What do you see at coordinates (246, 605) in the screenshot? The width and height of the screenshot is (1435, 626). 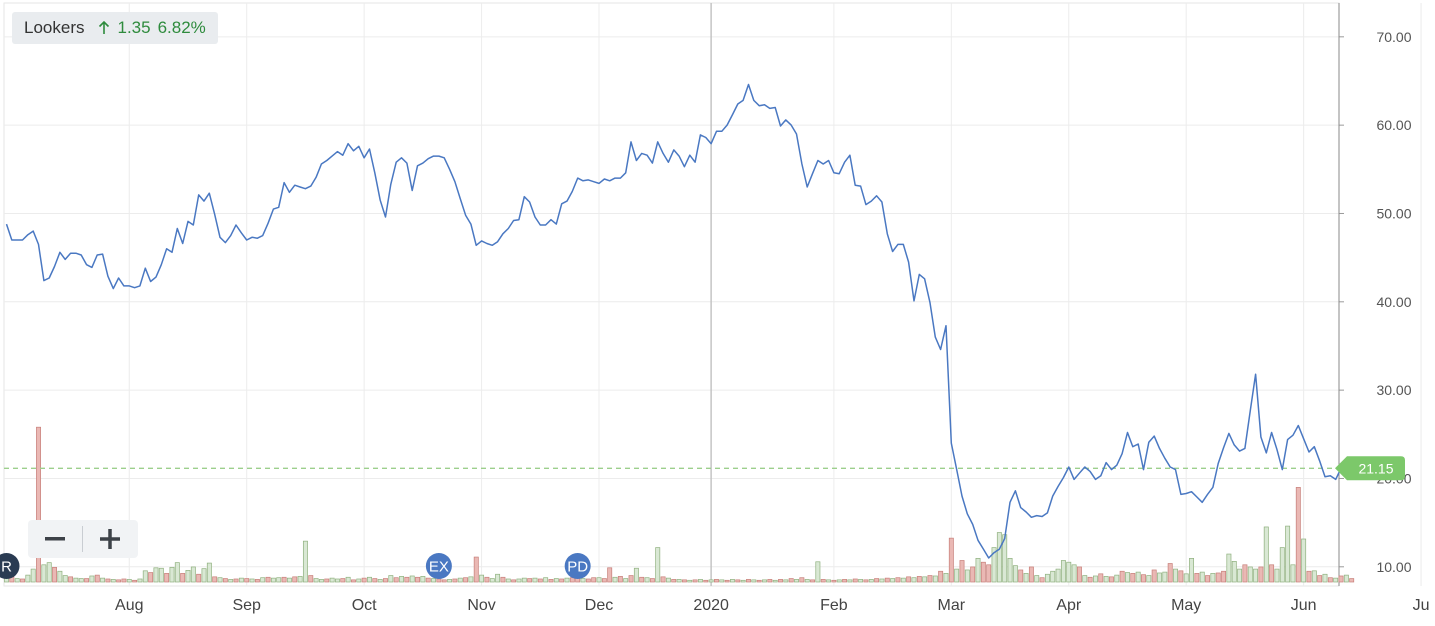 I see `x-tick-label: Sep` at bounding box center [246, 605].